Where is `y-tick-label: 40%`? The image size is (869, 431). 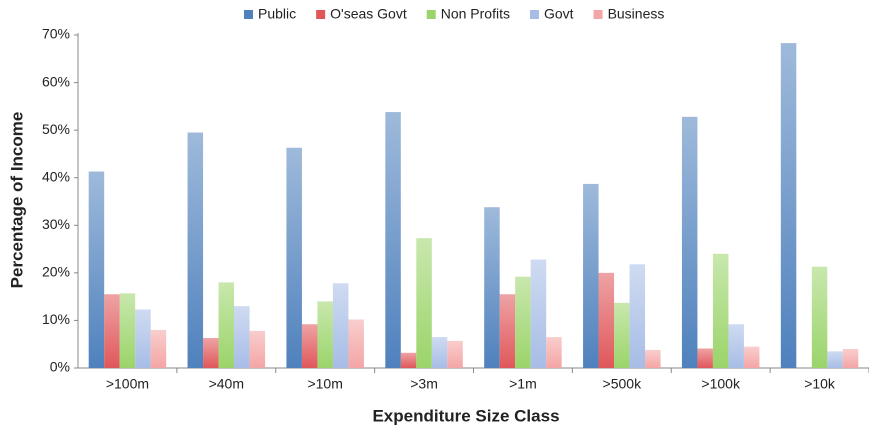 y-tick-label: 40% is located at coordinates (56, 176).